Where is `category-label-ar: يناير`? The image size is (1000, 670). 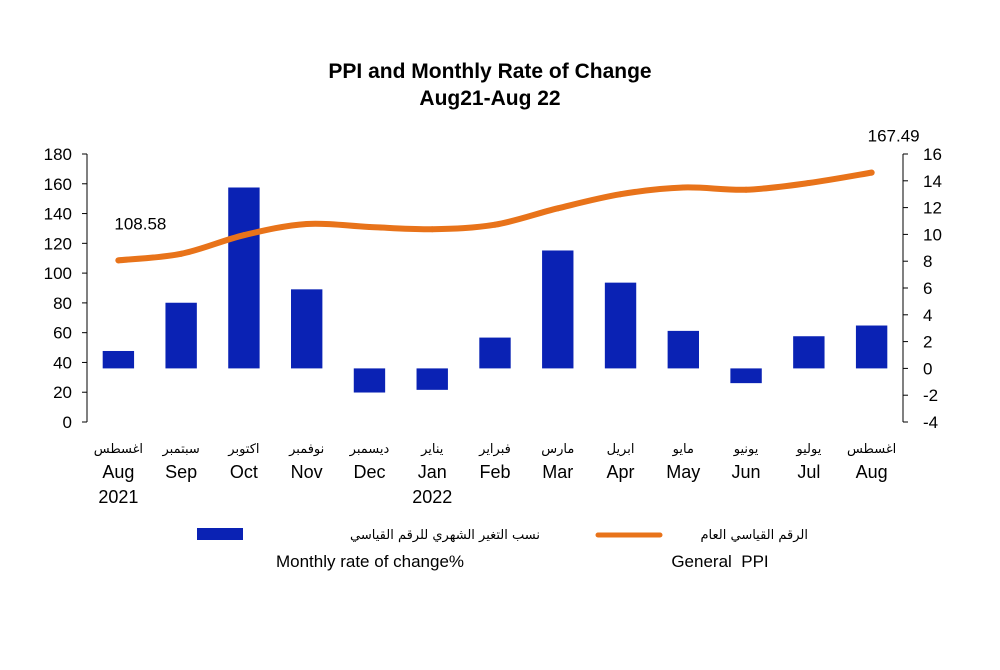 category-label-ar: يناير is located at coordinates (432, 449).